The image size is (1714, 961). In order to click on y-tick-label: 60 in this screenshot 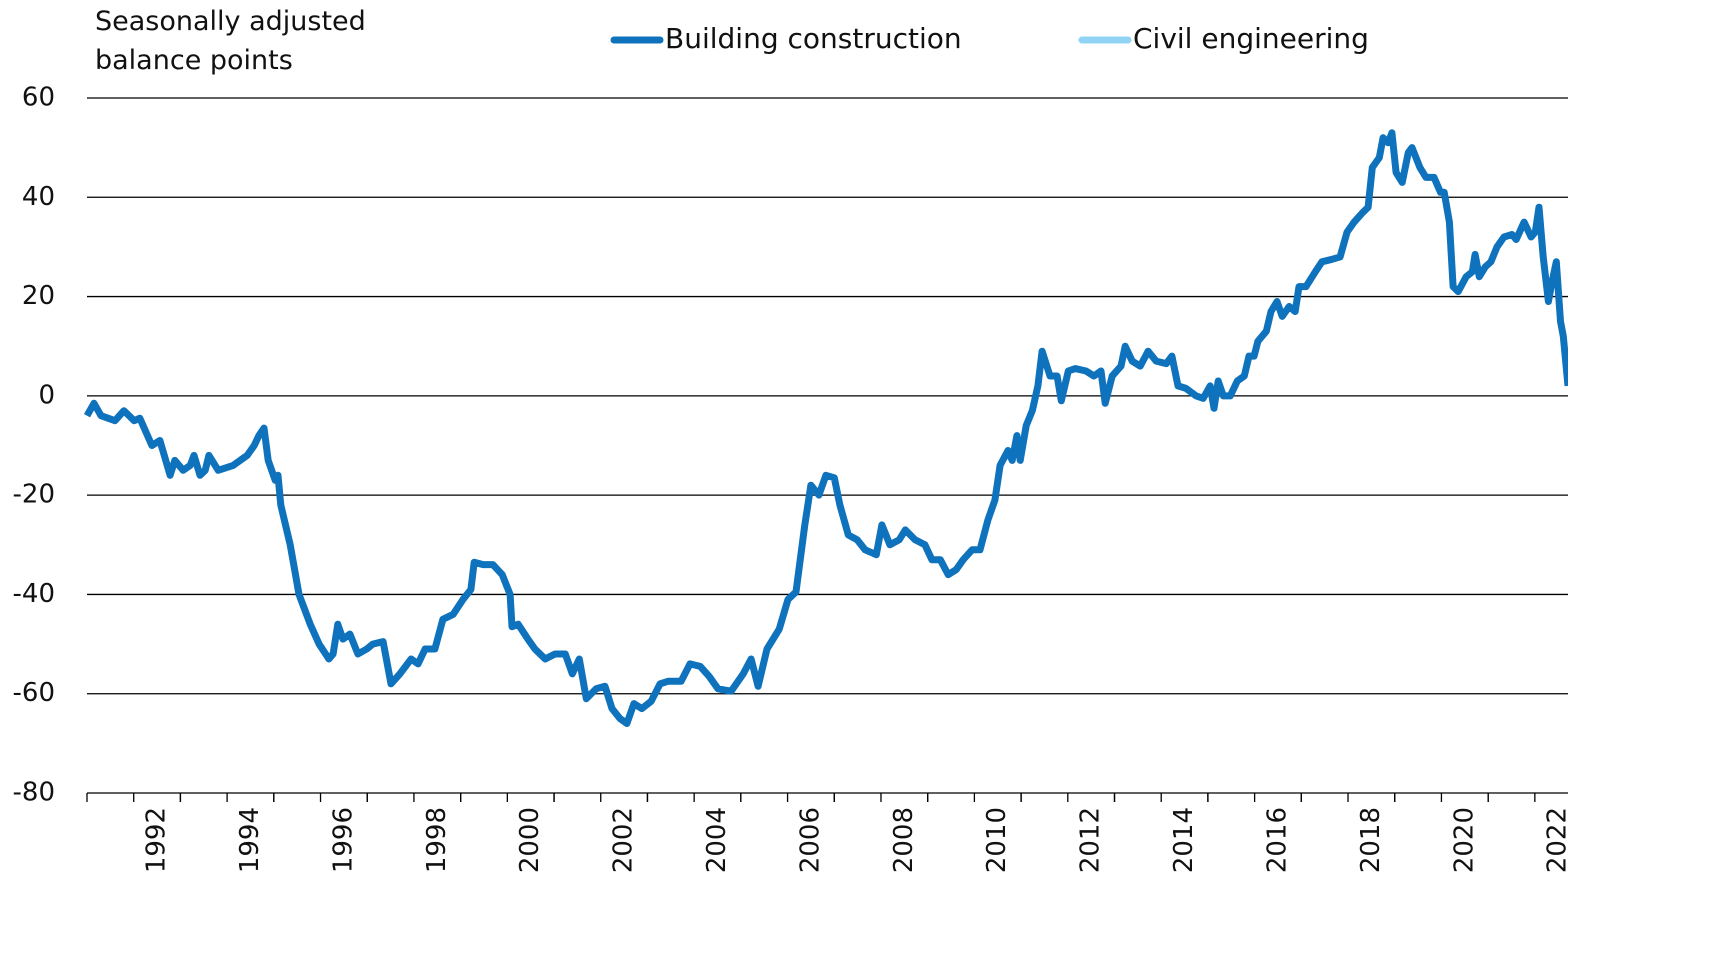, I will do `click(38, 98)`.